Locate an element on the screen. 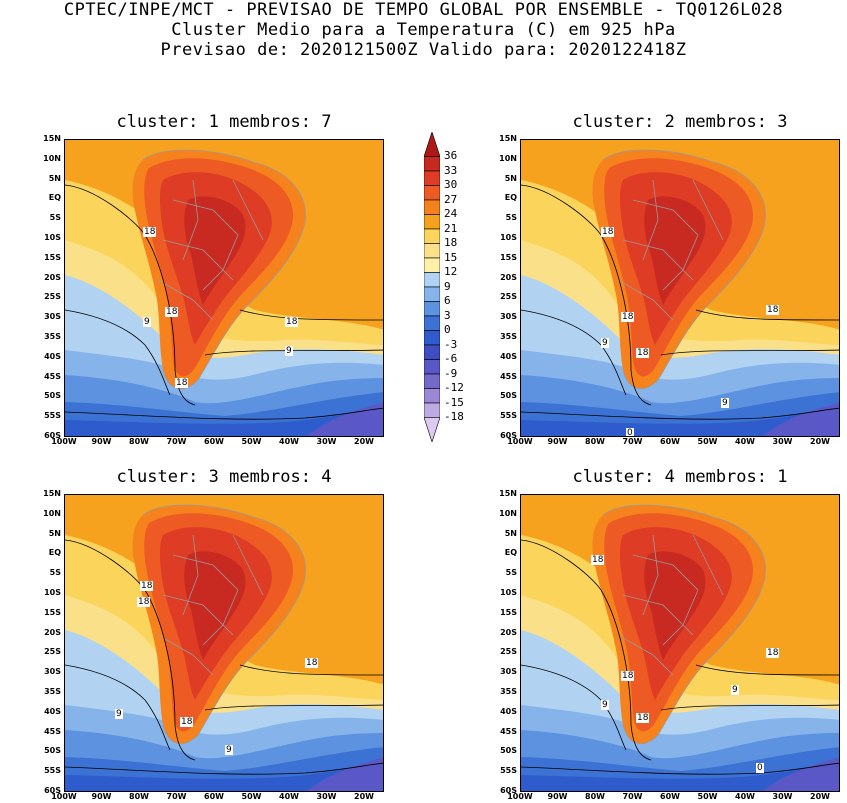 The height and width of the screenshot is (803, 847). colorbar-tick-label: 18 is located at coordinates (451, 243).